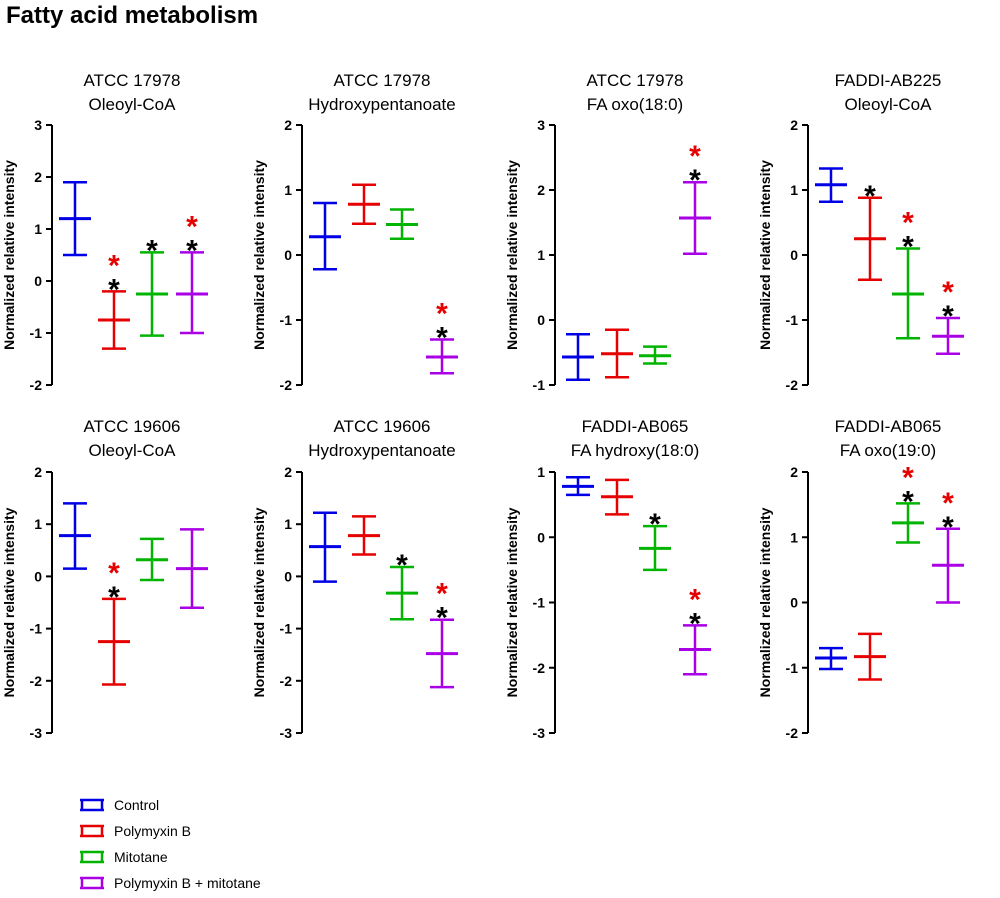 Image resolution: width=1000 pixels, height=898 pixels. Describe the element at coordinates (635, 426) in the screenshot. I see `chart-title-line: FADDI-AB065` at that location.